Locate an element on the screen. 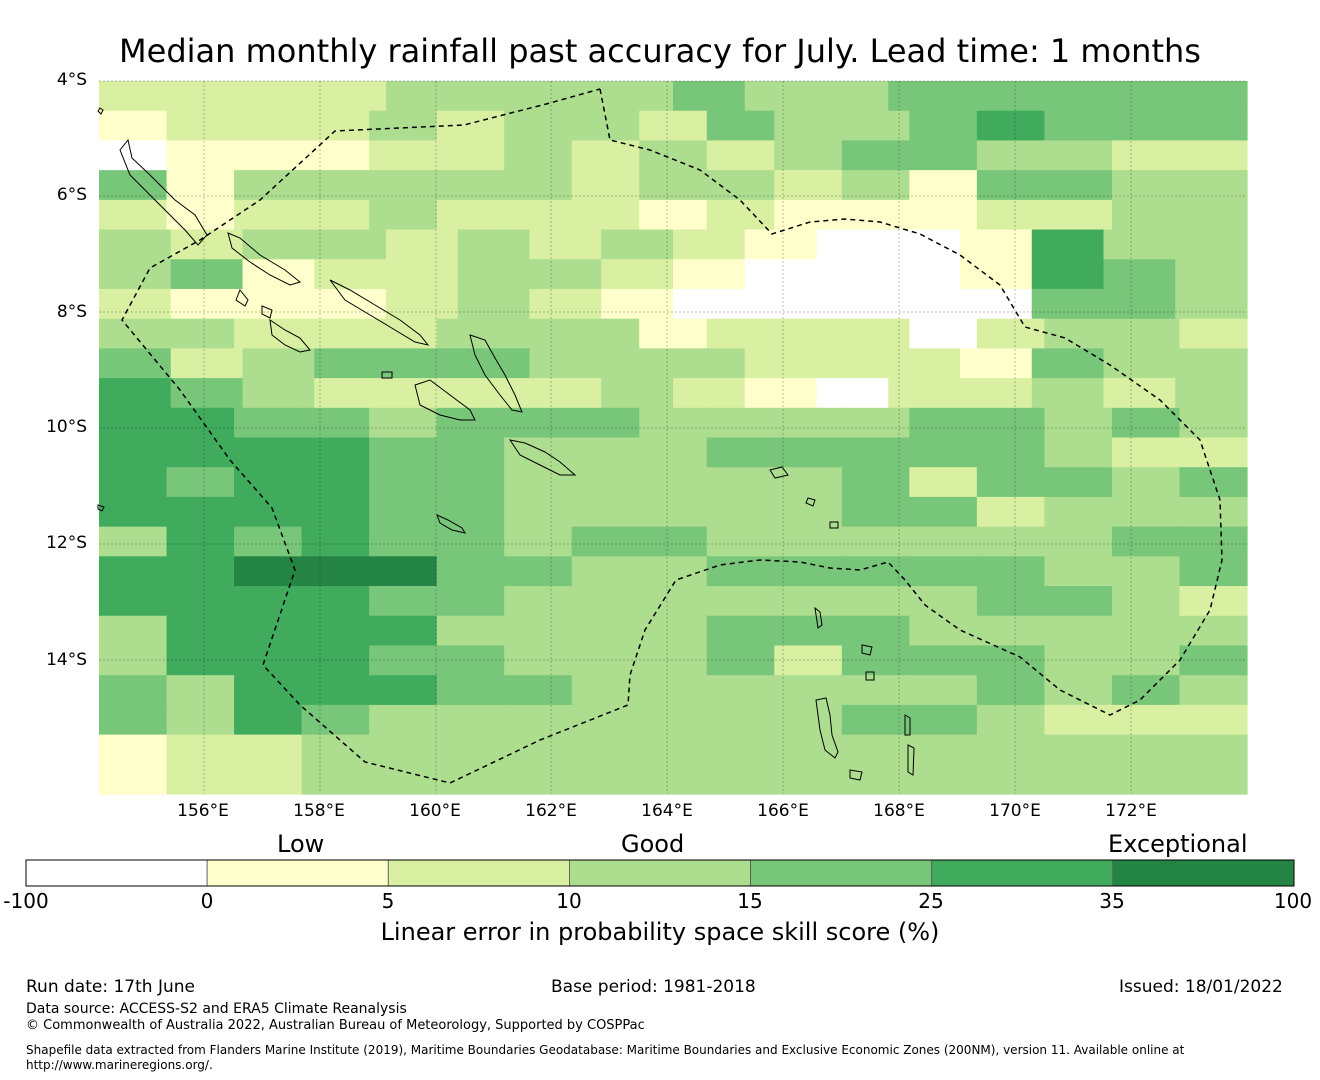 The image size is (1320, 1080). lon-label: 168°E is located at coordinates (899, 811).